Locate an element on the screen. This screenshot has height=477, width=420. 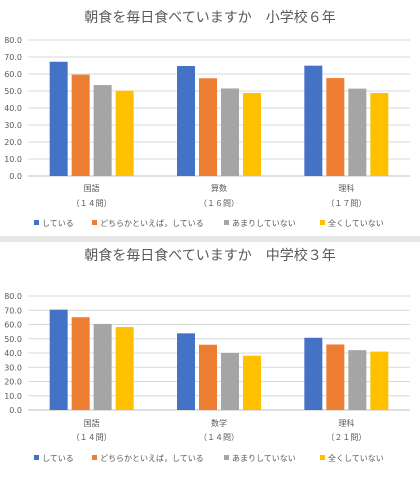
chart-separator is located at coordinates (210, 239).